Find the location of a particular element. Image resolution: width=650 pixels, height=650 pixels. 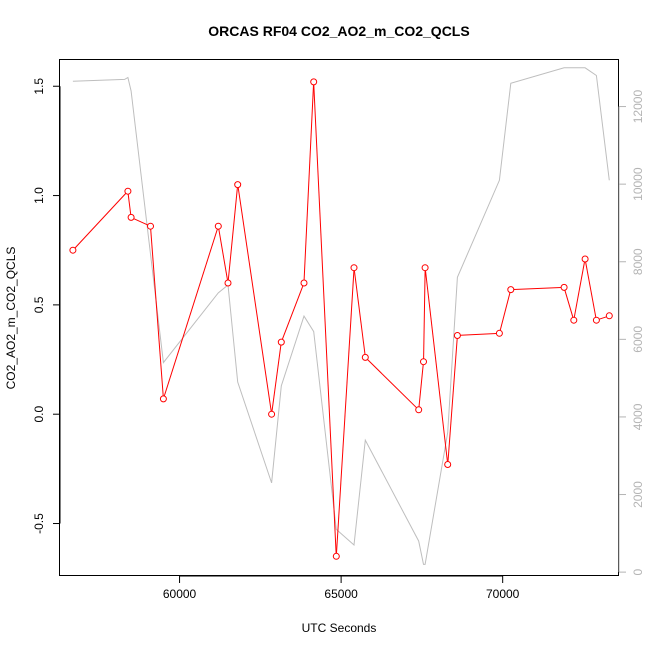

y2-tick-label: 0 is located at coordinates (638, 571).